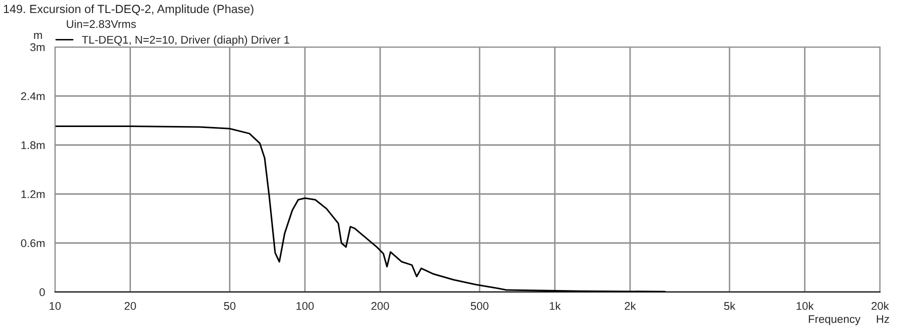  What do you see at coordinates (230, 306) in the screenshot?
I see `x-tick-label: 50` at bounding box center [230, 306].